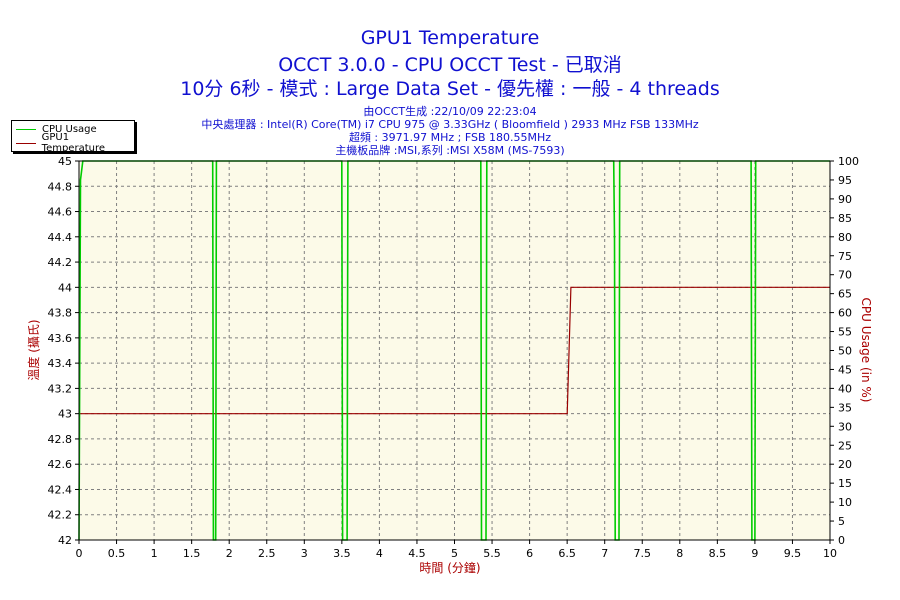 The image size is (900, 600). I want to click on y-left-tick-label: 42.6, so click(60, 464).